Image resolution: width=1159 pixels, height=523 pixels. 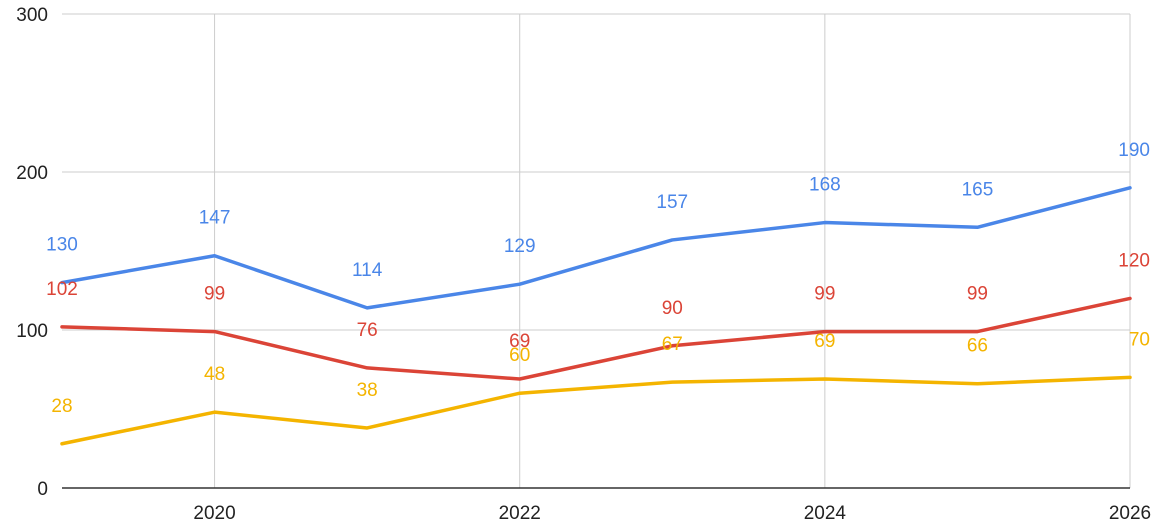 I want to click on data-label-s3-2023: 67, so click(x=672, y=344).